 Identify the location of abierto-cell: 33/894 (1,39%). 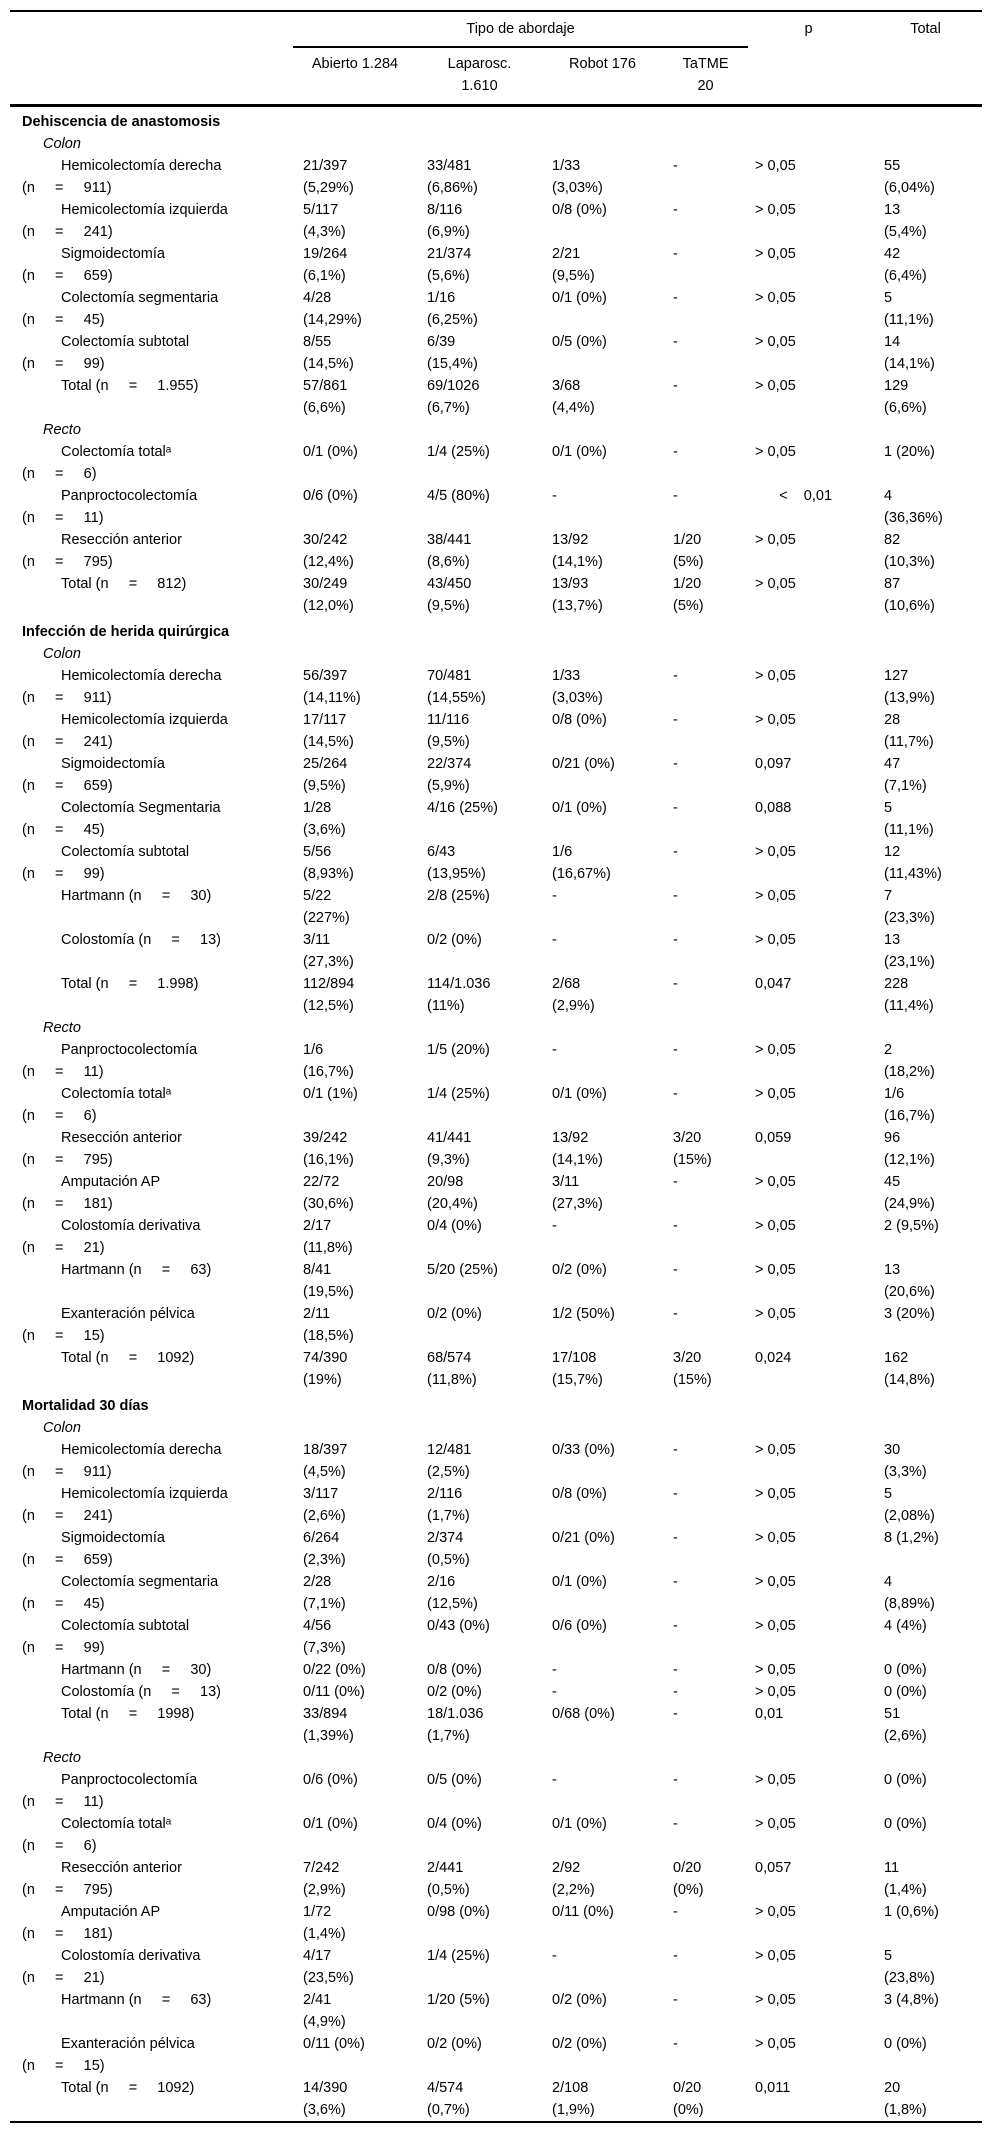
(328, 1725).